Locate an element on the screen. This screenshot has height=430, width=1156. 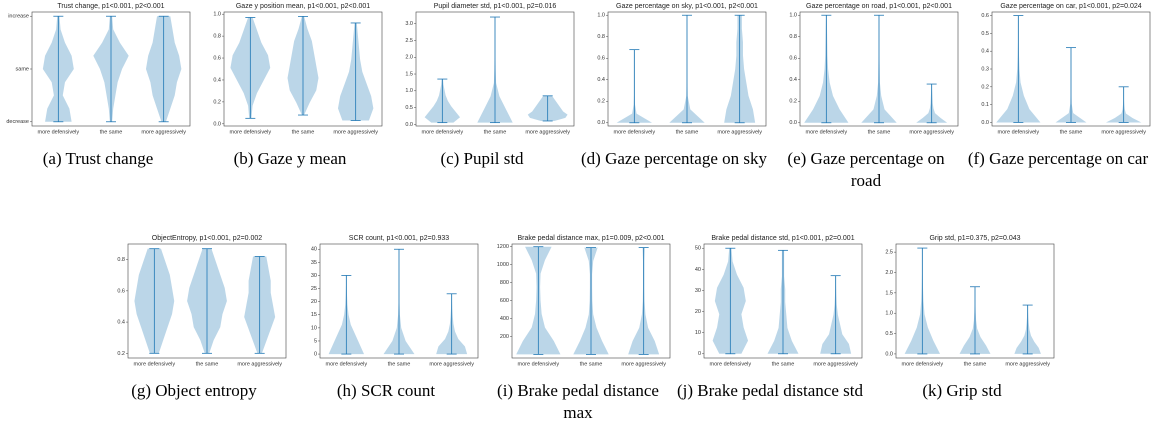
y-tick-label: 600 is located at coordinates (504, 301).